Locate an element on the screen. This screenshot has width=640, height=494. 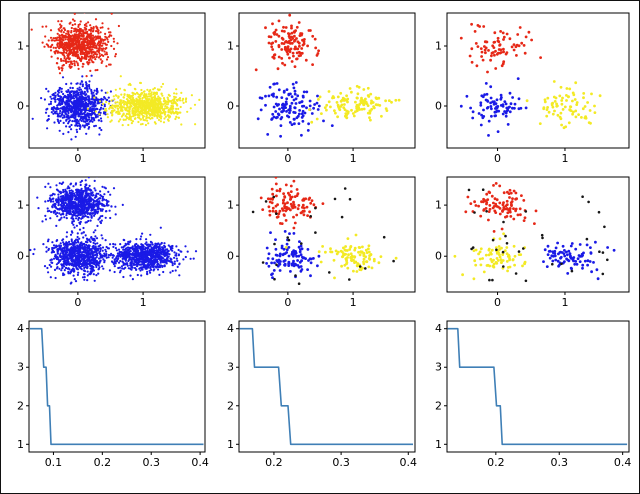
scatter-small-sample-3clusters: 0 1 0 1 is located at coordinates (528, 87).